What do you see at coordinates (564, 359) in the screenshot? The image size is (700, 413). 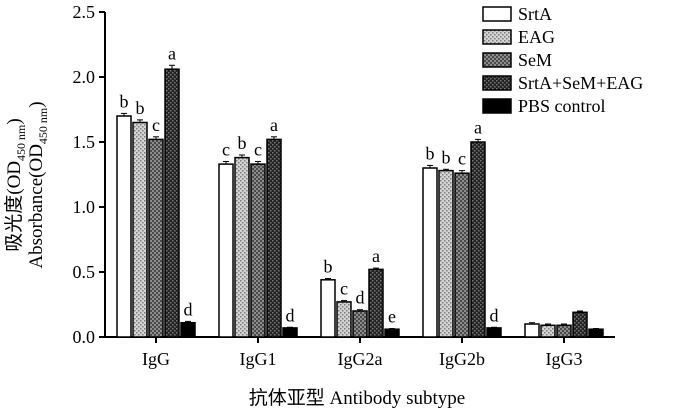 I see `x-tick-label: IgG3` at bounding box center [564, 359].